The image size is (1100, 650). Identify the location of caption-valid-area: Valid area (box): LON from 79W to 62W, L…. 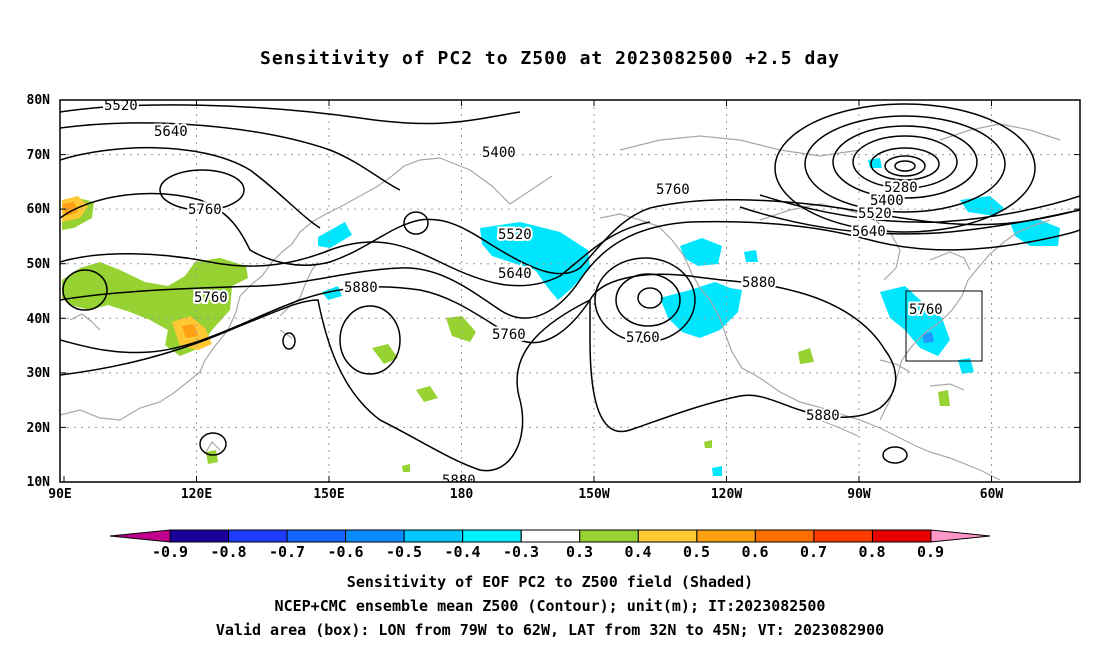
(550, 630).